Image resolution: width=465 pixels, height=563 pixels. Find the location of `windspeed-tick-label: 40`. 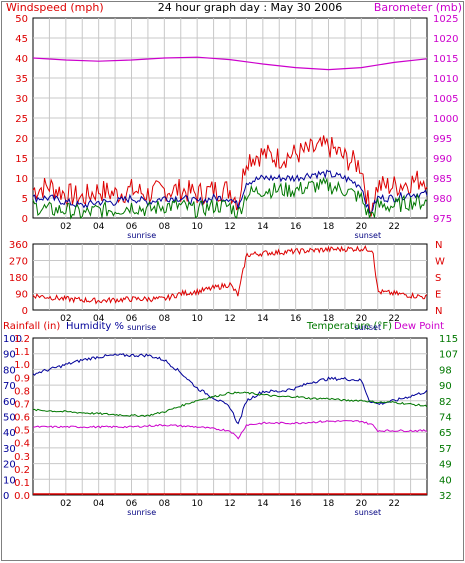

windspeed-tick-label: 40 is located at coordinates (21, 59).